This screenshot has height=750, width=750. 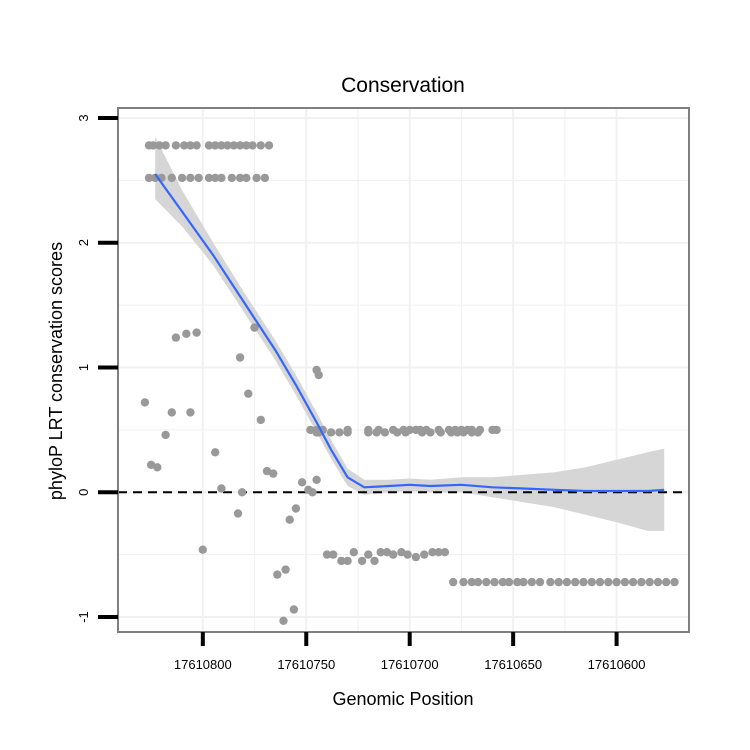 I want to click on y-tick-label: 3, so click(x=83, y=117).